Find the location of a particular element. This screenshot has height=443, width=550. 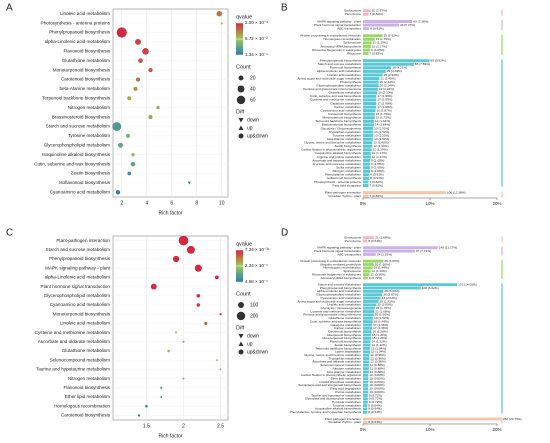

category-label: Galactose metabolism is located at coordinates (345, 103).